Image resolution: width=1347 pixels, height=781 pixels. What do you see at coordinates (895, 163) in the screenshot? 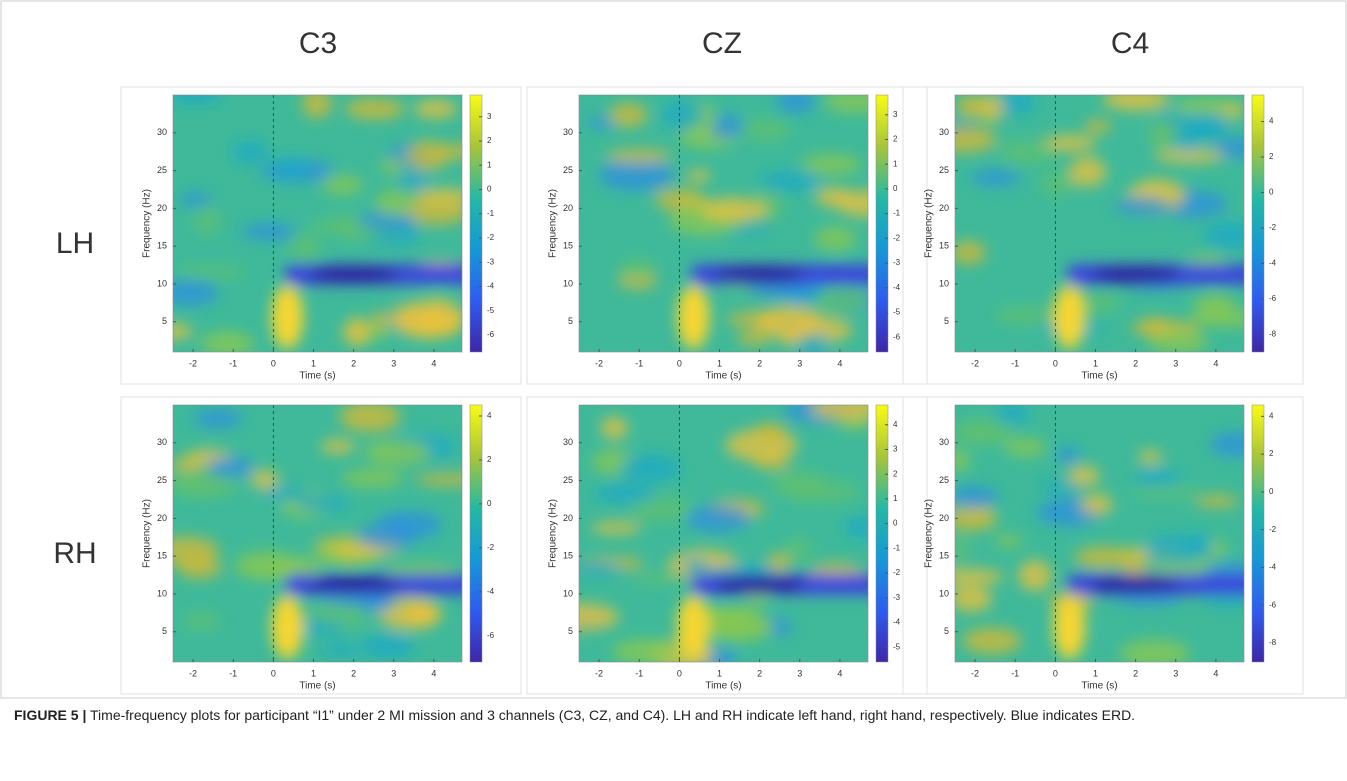
I see `colorbar-tick-label: 1` at bounding box center [895, 163].